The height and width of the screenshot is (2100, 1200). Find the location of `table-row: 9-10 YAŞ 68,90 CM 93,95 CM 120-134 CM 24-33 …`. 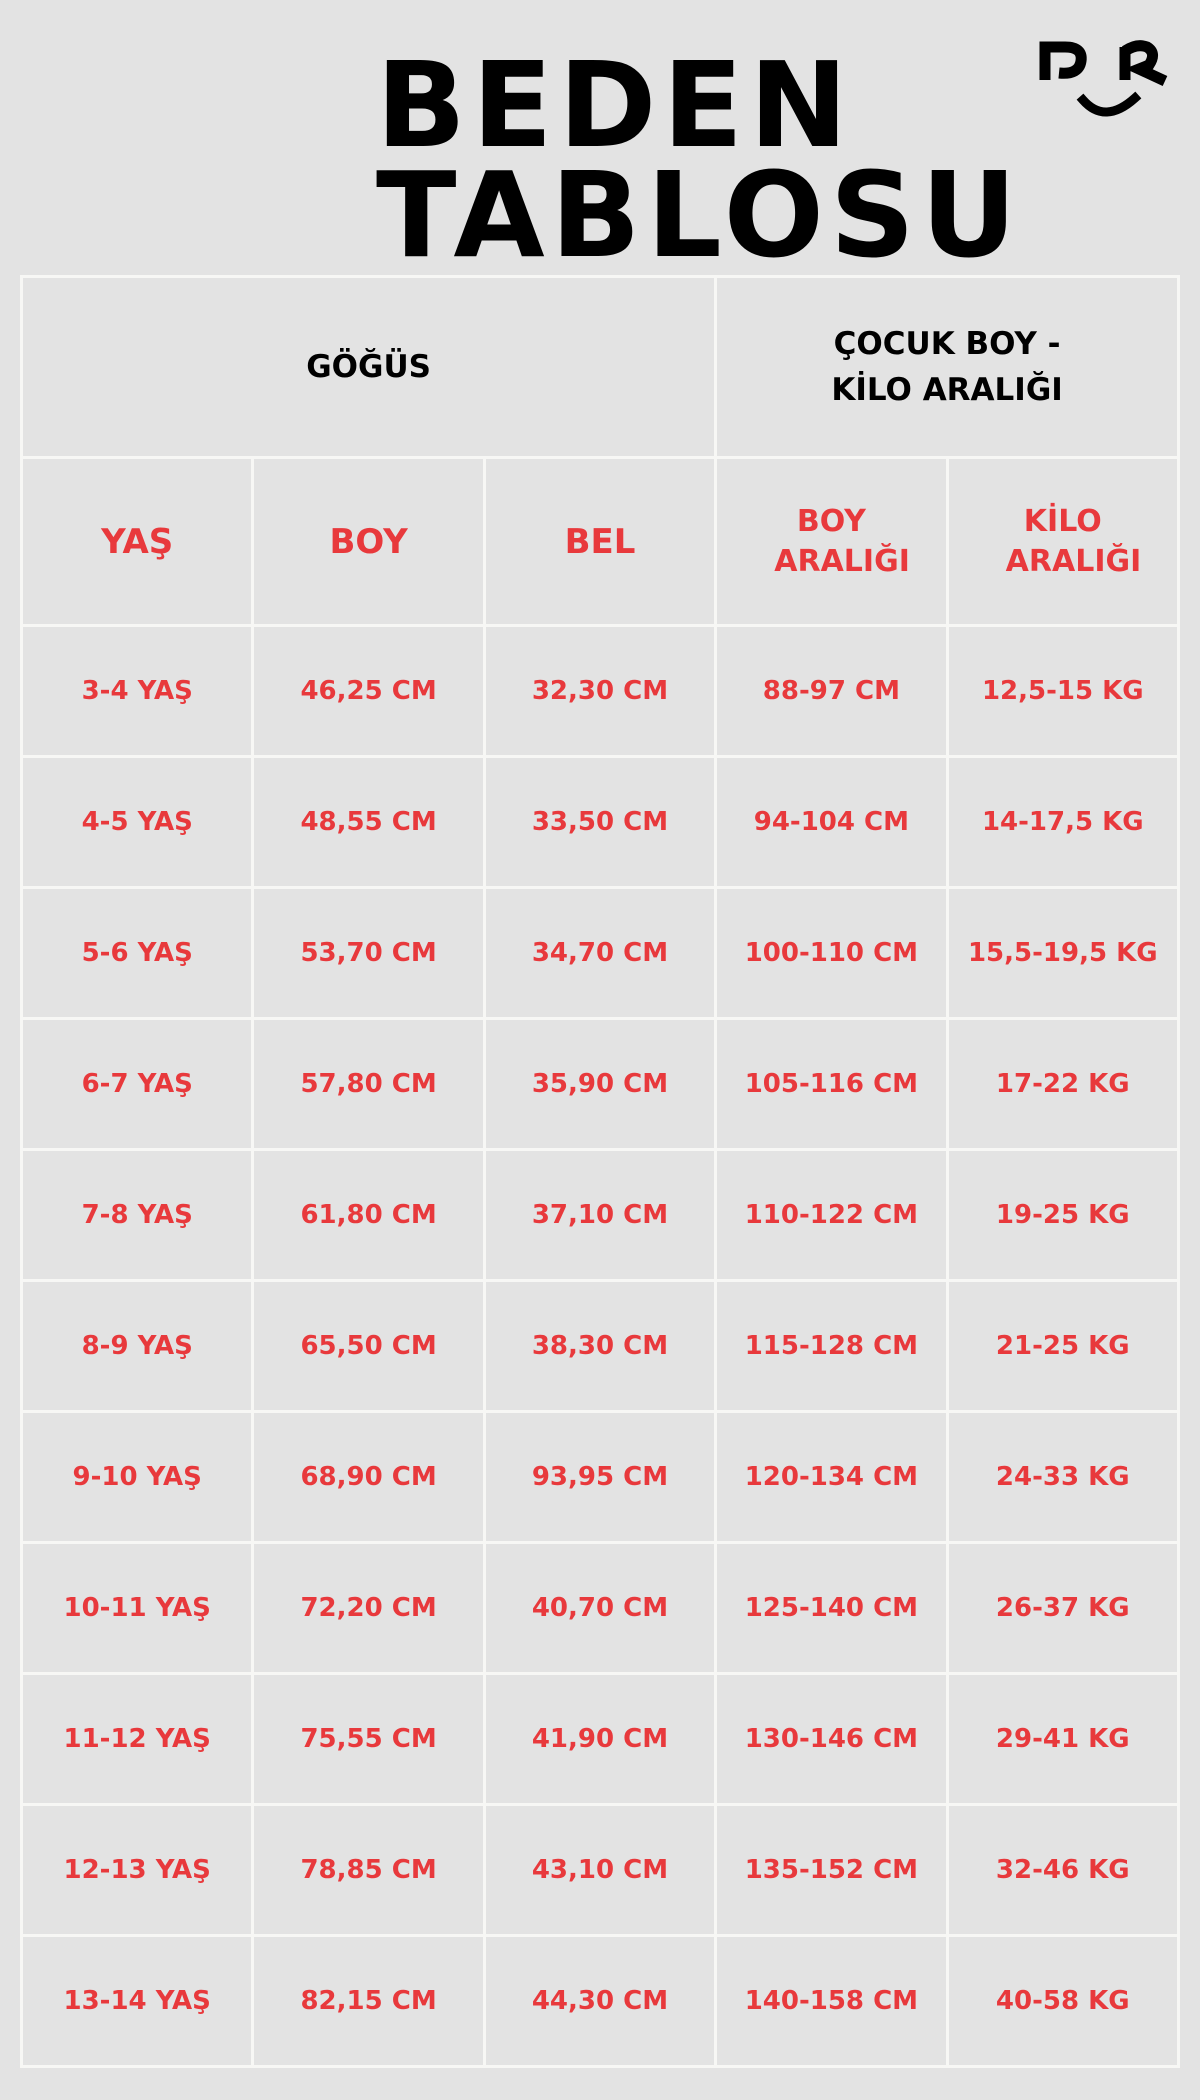

table-row: 9-10 YAŞ 68,90 CM 93,95 CM 120-134 CM 24-33 … is located at coordinates (600, 1477).